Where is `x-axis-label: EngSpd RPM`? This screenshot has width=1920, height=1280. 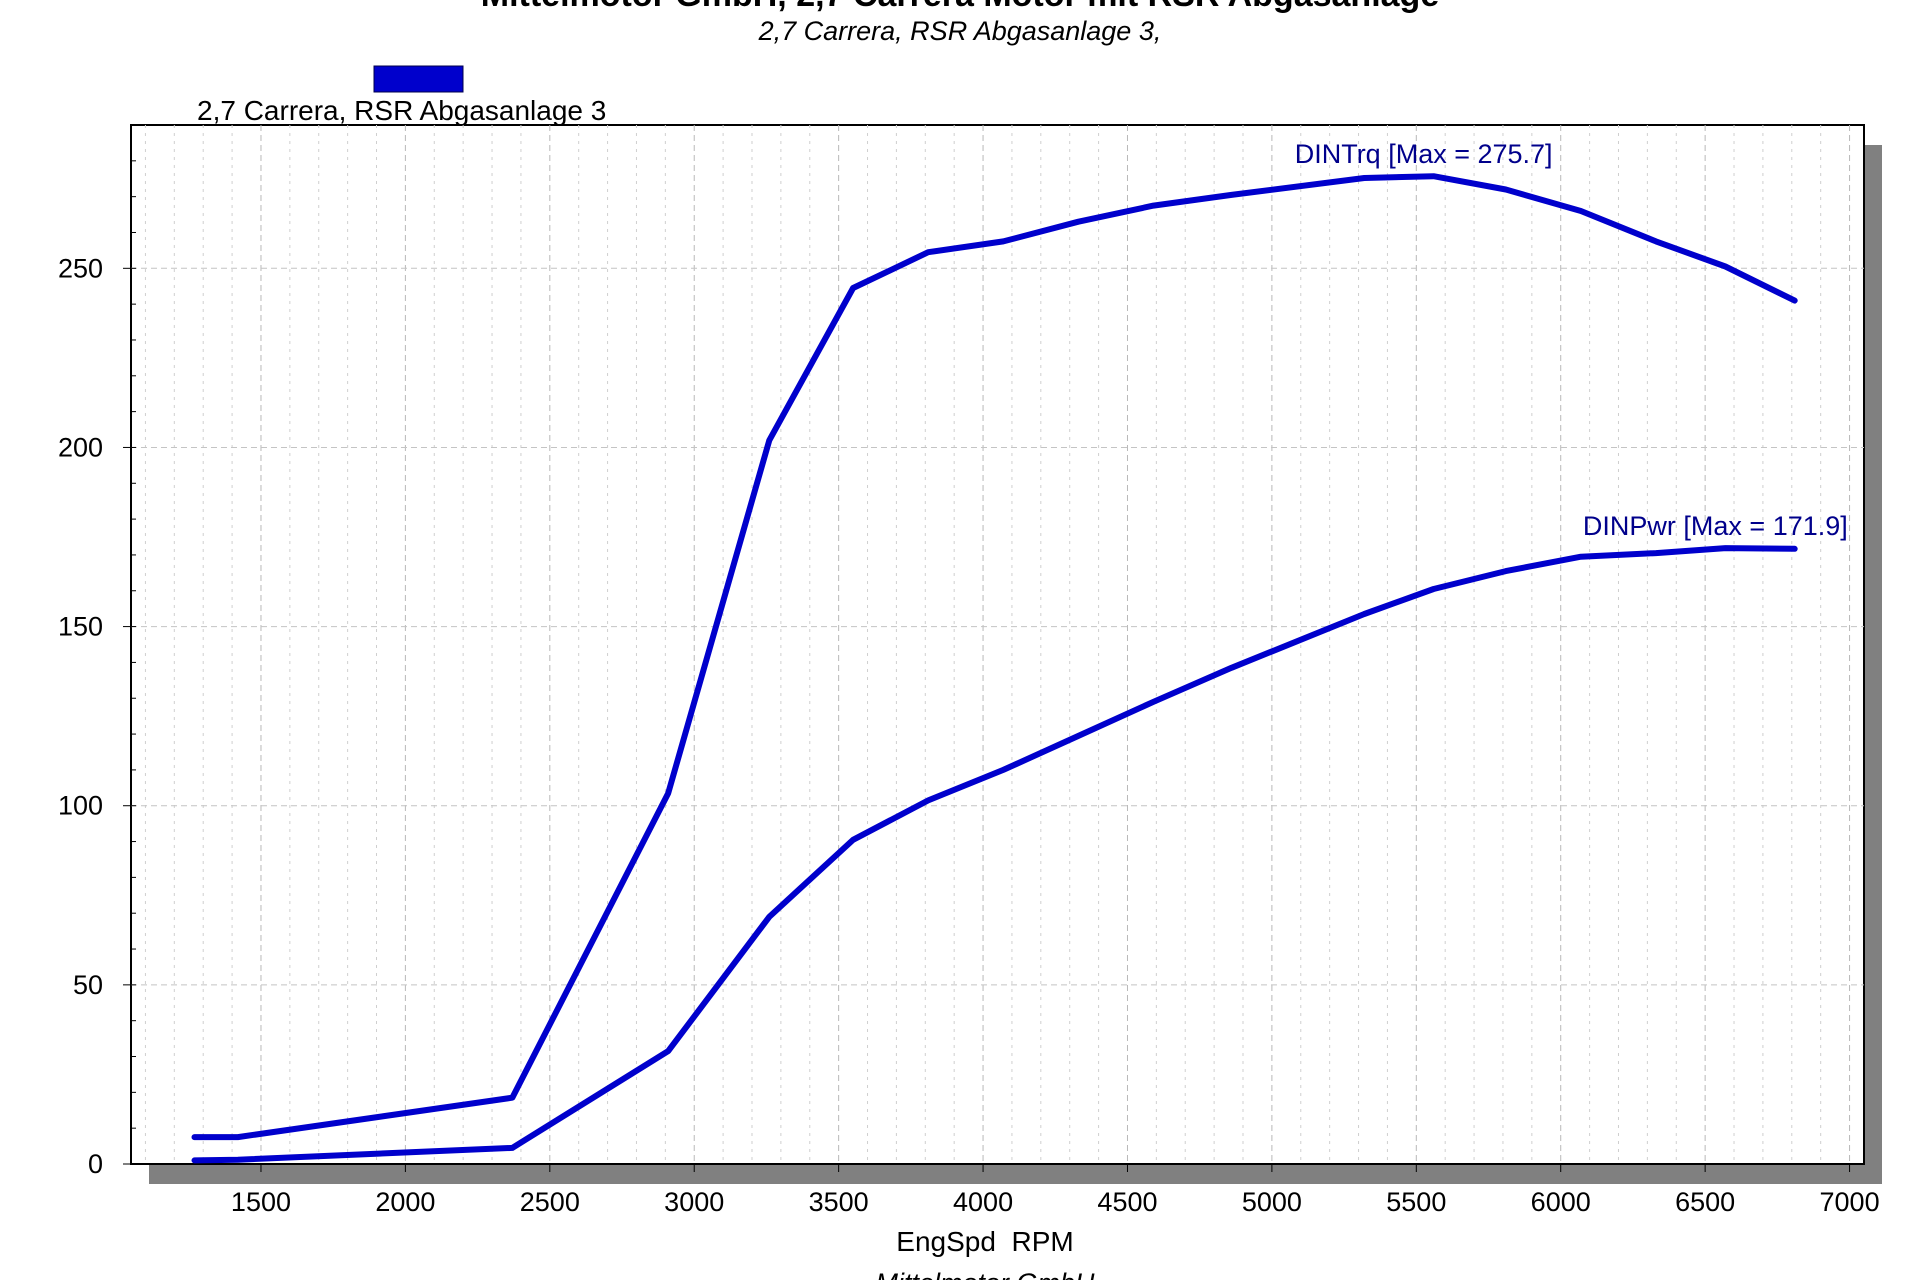
x-axis-label: EngSpd RPM is located at coordinates (984, 1241).